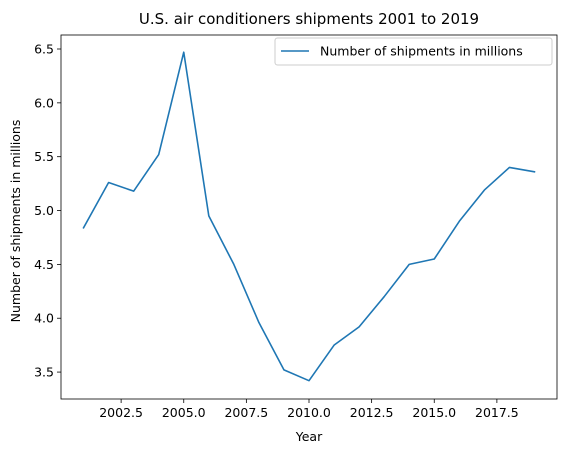 The width and height of the screenshot is (567, 455). I want to click on y-tick-label: 3.5, so click(44, 372).